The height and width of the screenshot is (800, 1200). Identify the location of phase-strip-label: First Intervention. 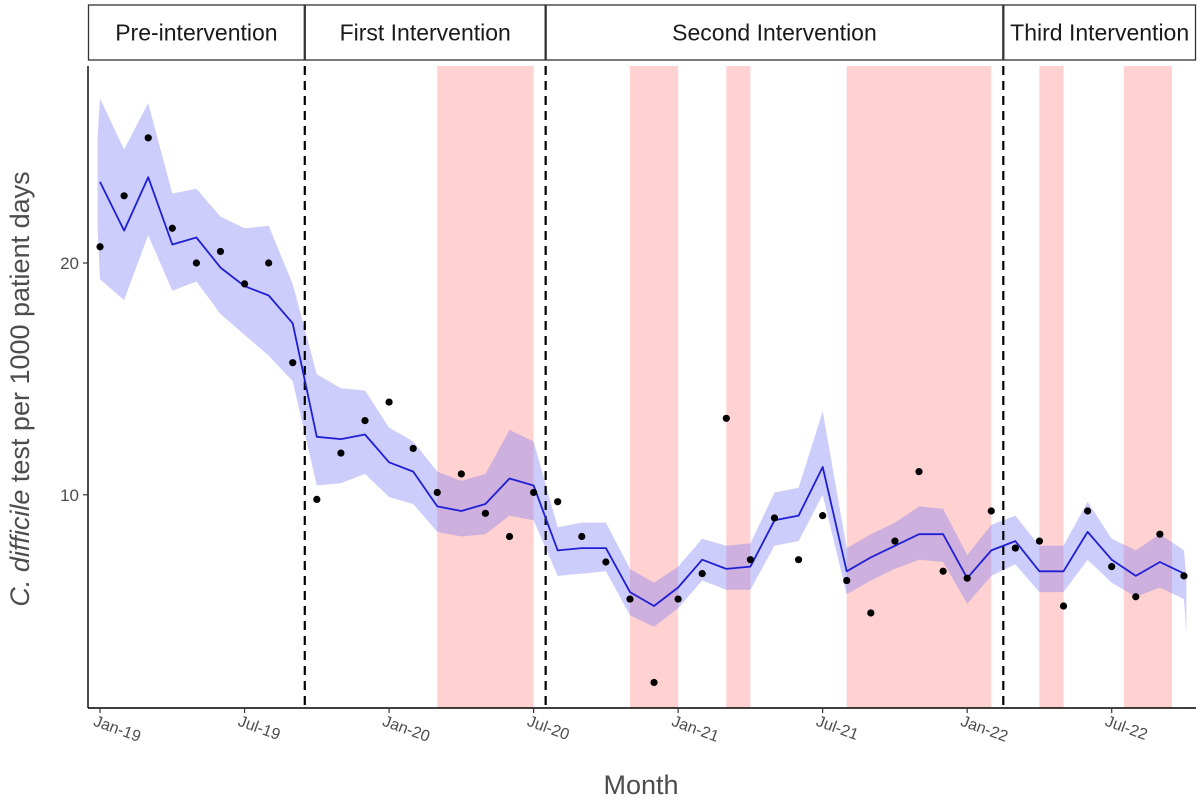
(425, 33).